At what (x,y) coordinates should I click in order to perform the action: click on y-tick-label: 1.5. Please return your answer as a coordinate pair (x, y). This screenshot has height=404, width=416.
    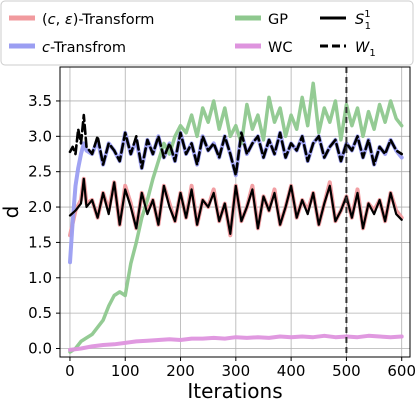
    Looking at the image, I should click on (40, 242).